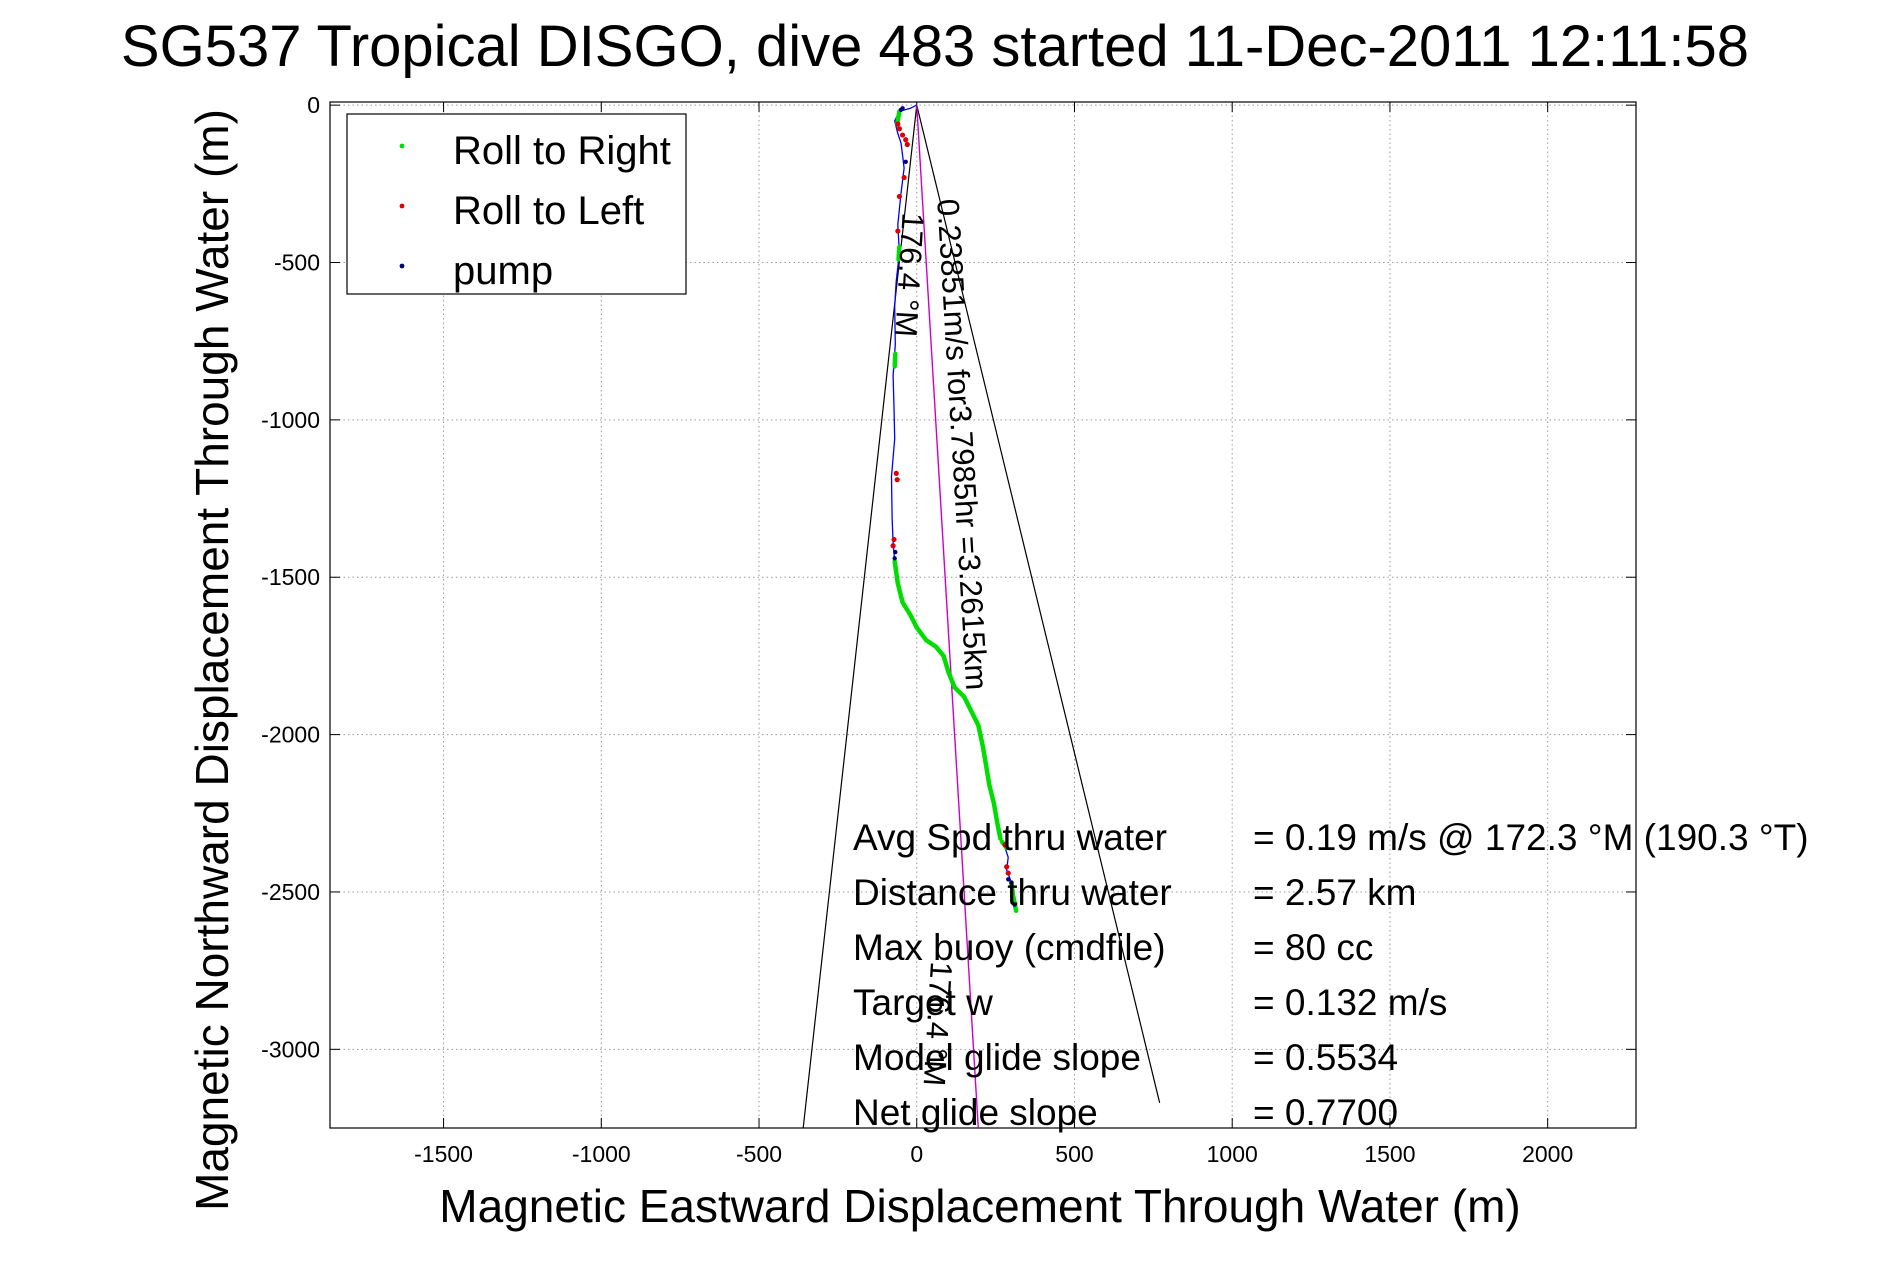 Image resolution: width=1891 pixels, height=1262 pixels. What do you see at coordinates (1335, 892) in the screenshot?
I see `stats-value: = 2.57 km` at bounding box center [1335, 892].